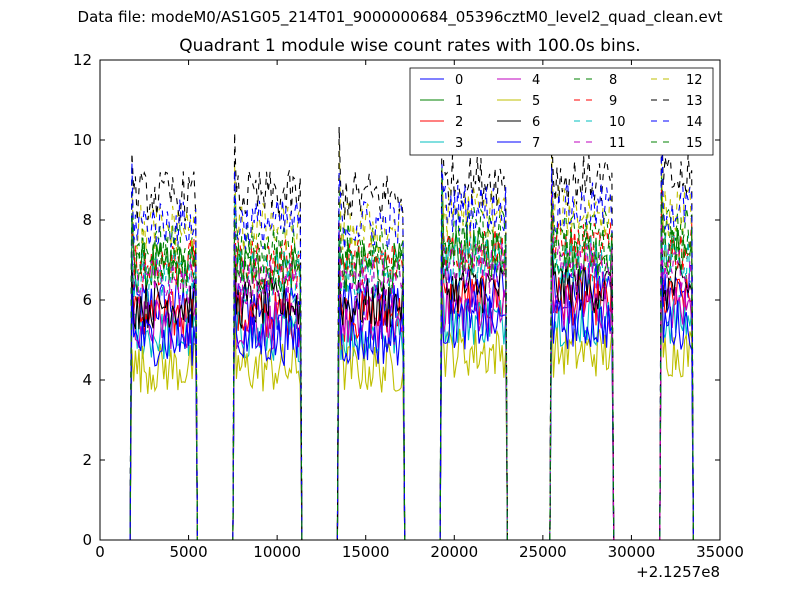  Describe the element at coordinates (613, 80) in the screenshot. I see `legend-label-8: 8` at that location.